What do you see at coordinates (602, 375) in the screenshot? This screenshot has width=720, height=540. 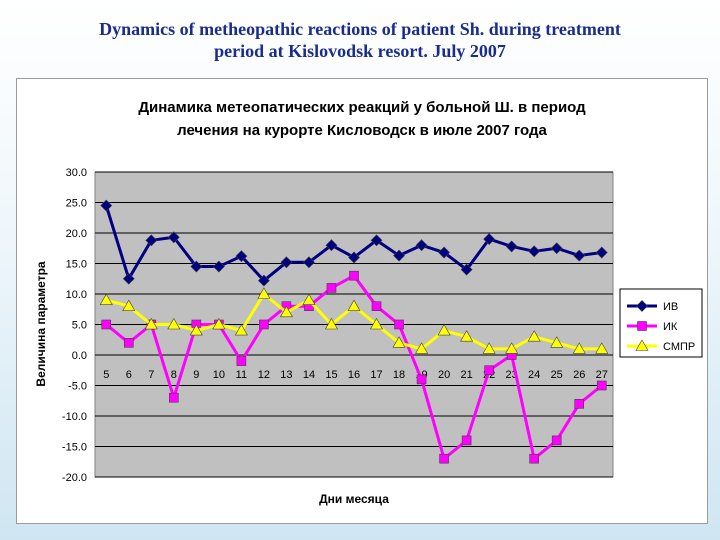 I see `x-tick-label: 27` at bounding box center [602, 375].